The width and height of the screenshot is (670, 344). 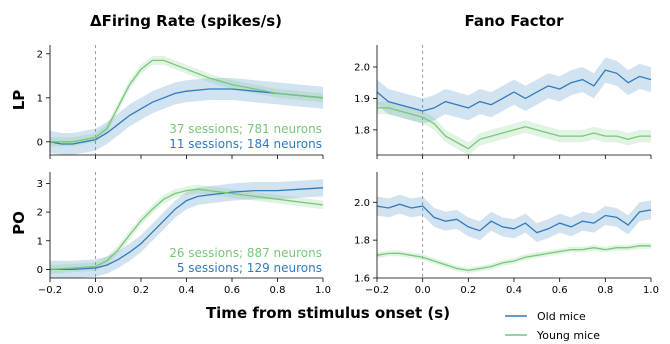 I want to click on y-tick-label: 1.9, so click(x=362, y=99).